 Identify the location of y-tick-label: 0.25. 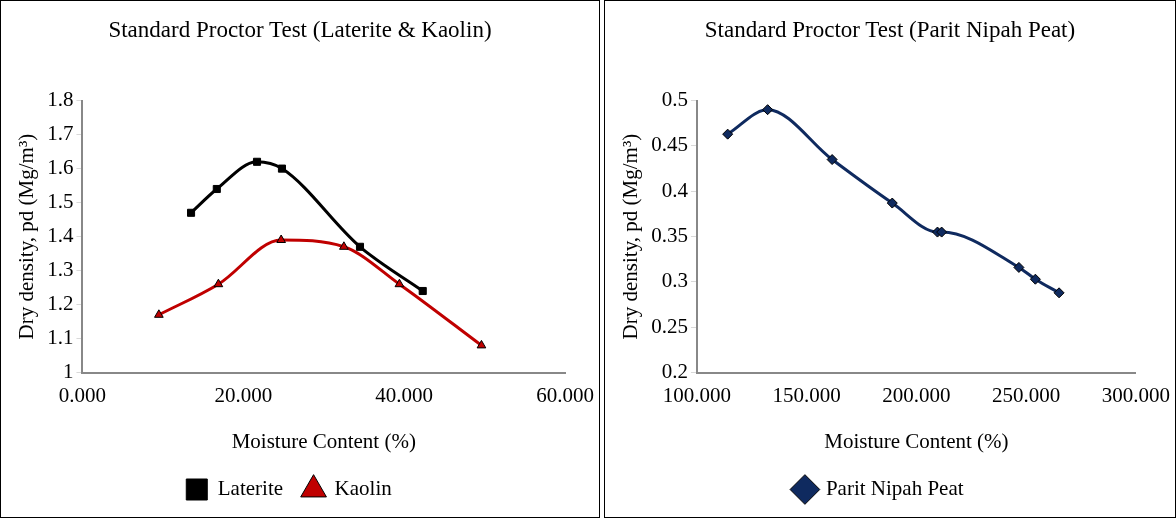
(669, 325).